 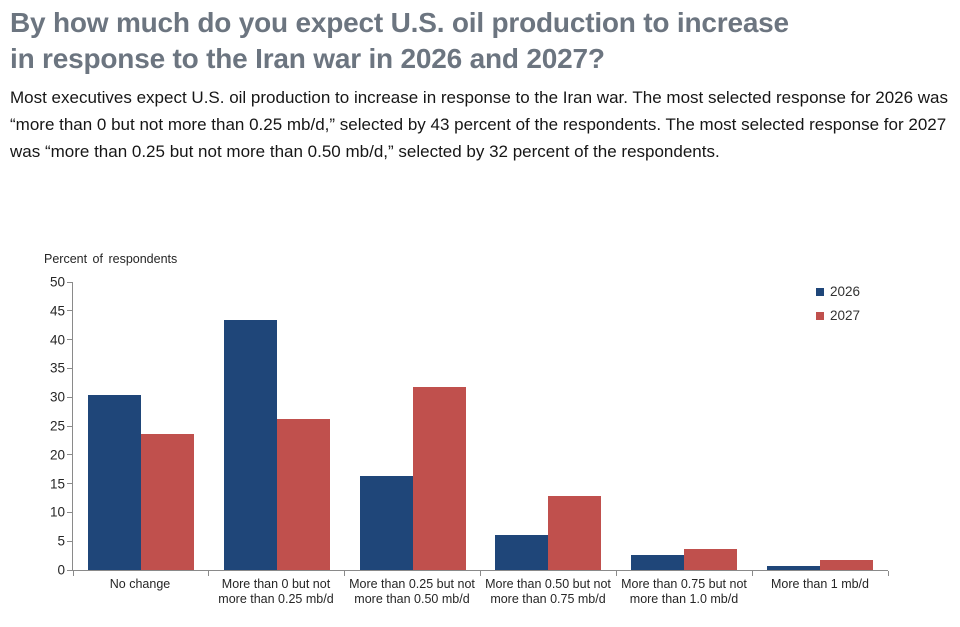 I want to click on y-tick-label: 50, so click(x=57, y=282).